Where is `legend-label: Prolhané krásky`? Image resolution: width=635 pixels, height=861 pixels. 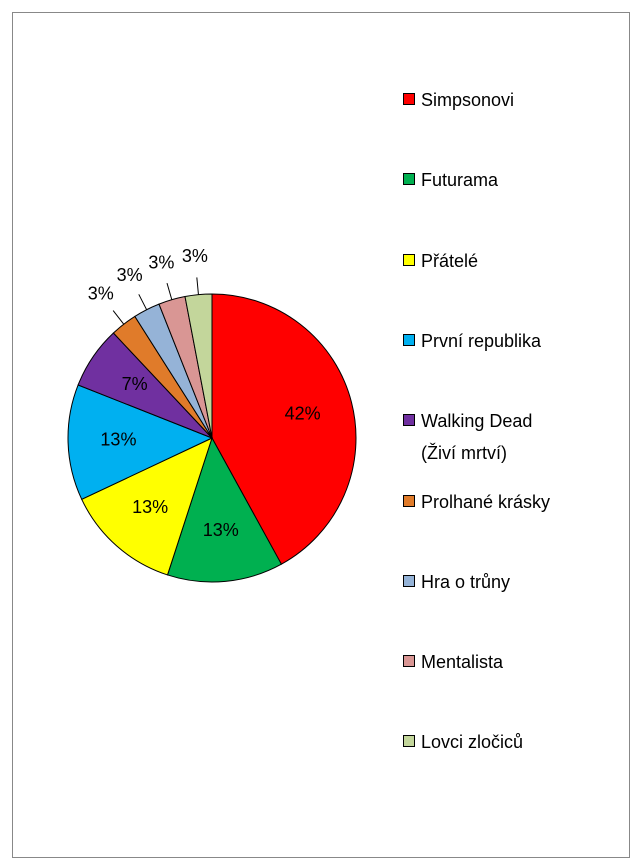
legend-label: Prolhané krásky is located at coordinates (486, 501).